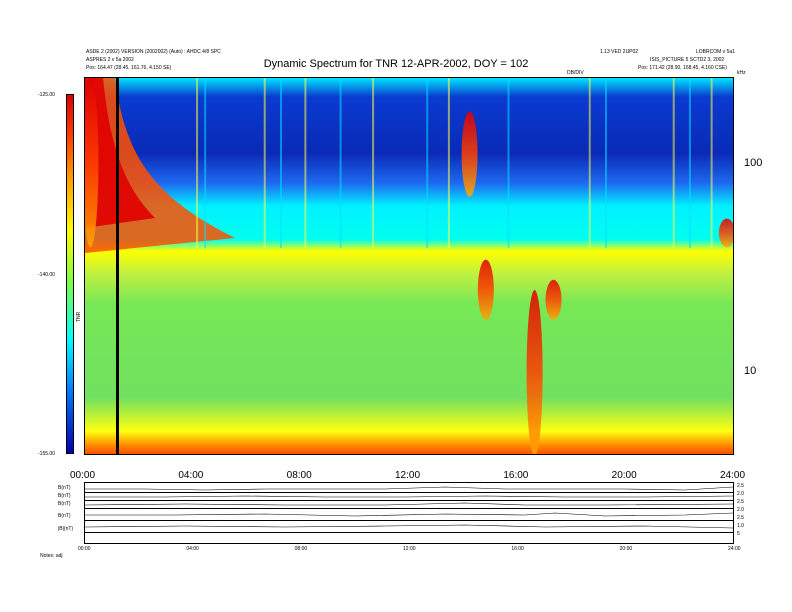 Image resolution: width=792 pixels, height=612 pixels. I want to click on x-tick-label: 20:00, so click(624, 475).